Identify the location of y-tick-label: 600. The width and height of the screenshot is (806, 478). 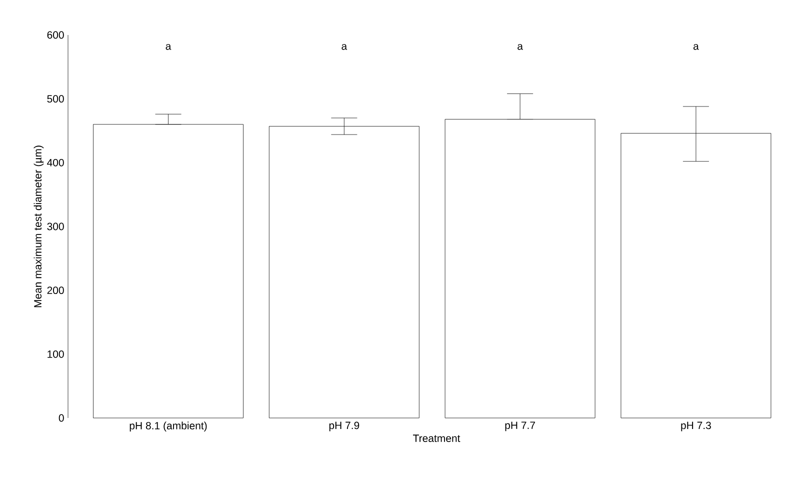
(55, 35).